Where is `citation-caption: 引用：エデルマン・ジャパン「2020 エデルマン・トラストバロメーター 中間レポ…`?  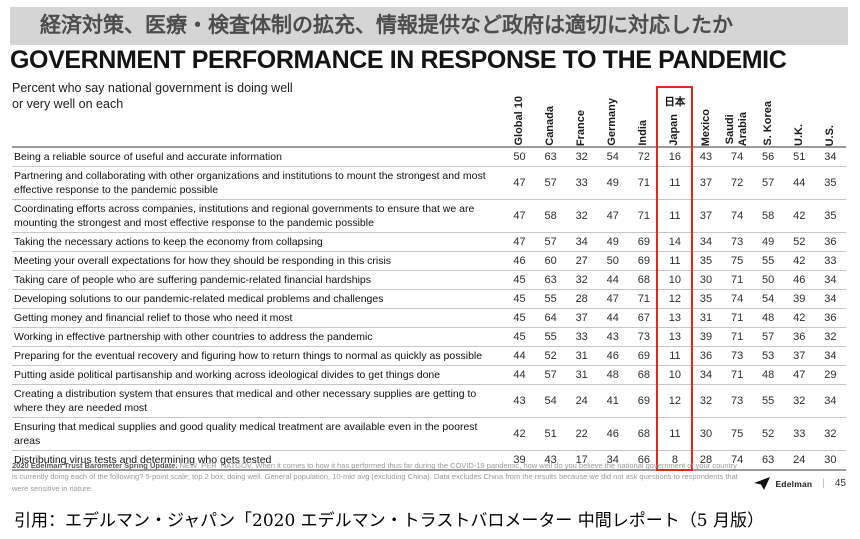
citation-caption: 引用：エデルマン・ジャパン「2020 エデルマン・トラストバロメーター 中間レポ… is located at coordinates (389, 521).